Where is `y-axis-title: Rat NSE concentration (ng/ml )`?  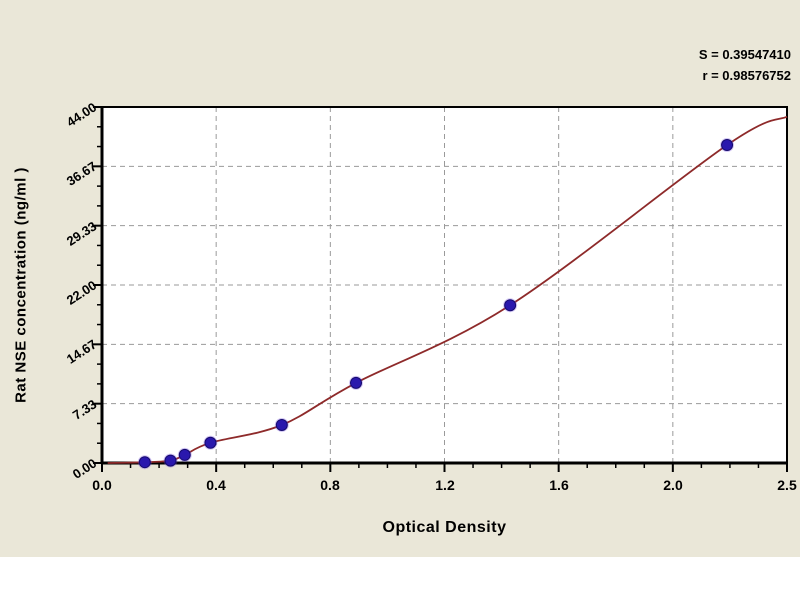 y-axis-title: Rat NSE concentration (ng/ml ) is located at coordinates (21, 285).